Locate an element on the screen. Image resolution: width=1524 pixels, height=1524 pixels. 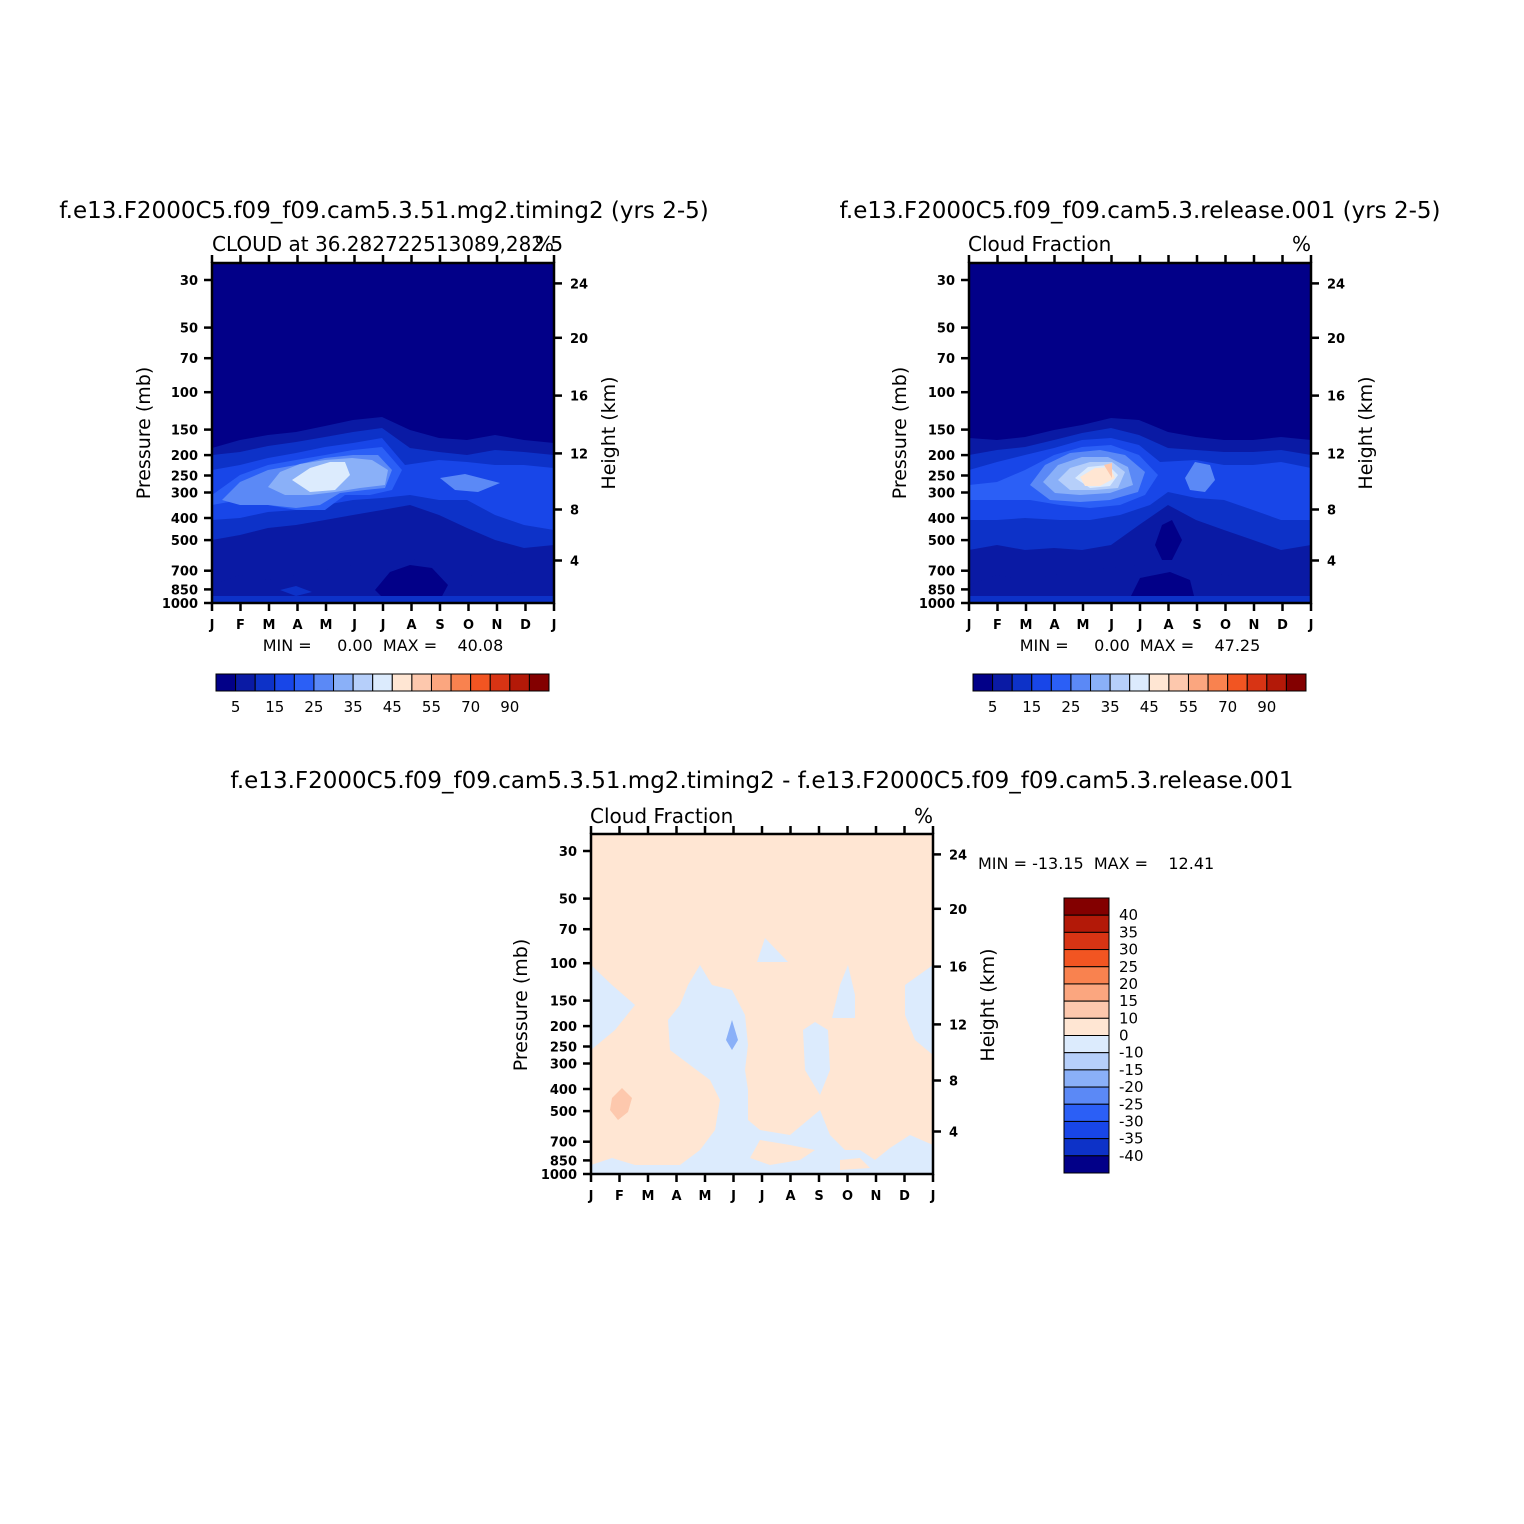
panel-3-surface-band is located at coordinates (762, 1172).